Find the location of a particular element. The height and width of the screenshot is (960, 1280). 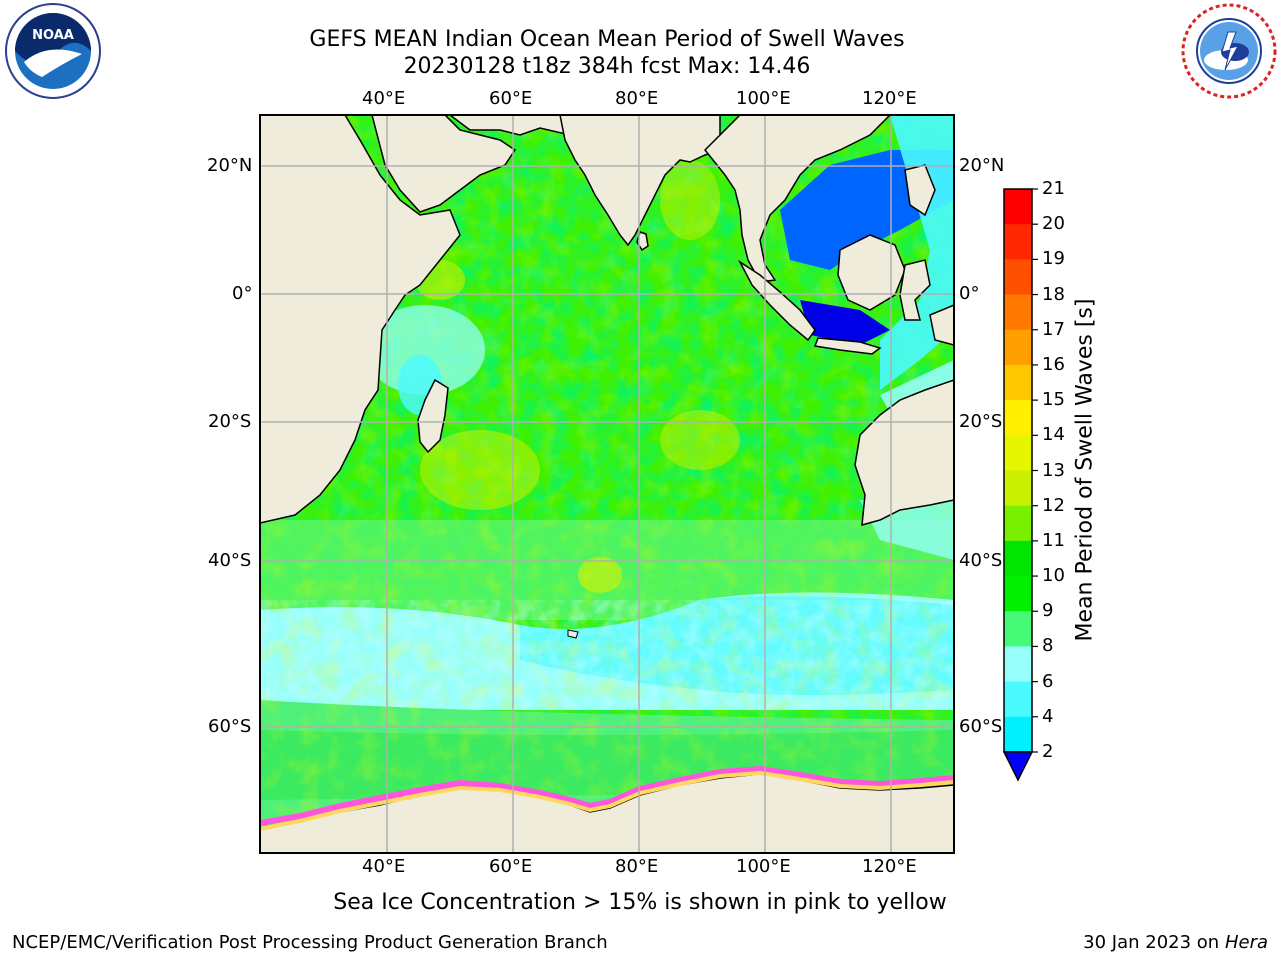

noaa-logo-icon: NOAA is located at coordinates (53, 51).